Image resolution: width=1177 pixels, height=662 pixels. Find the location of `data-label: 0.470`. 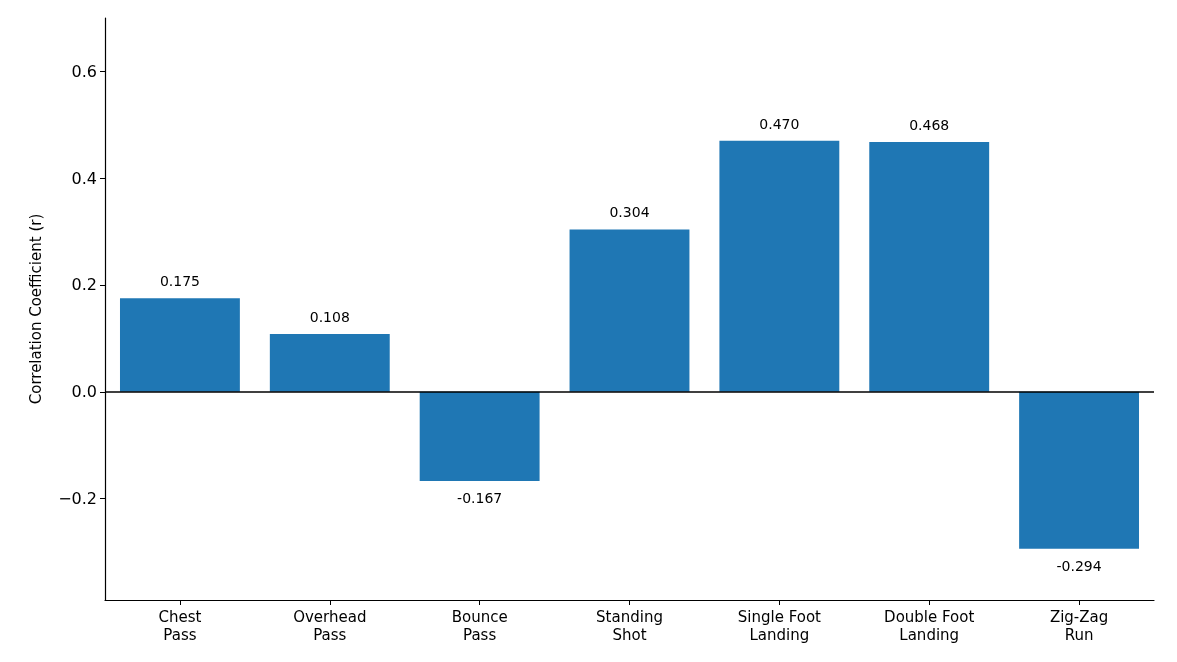

data-label: 0.470 is located at coordinates (779, 123).